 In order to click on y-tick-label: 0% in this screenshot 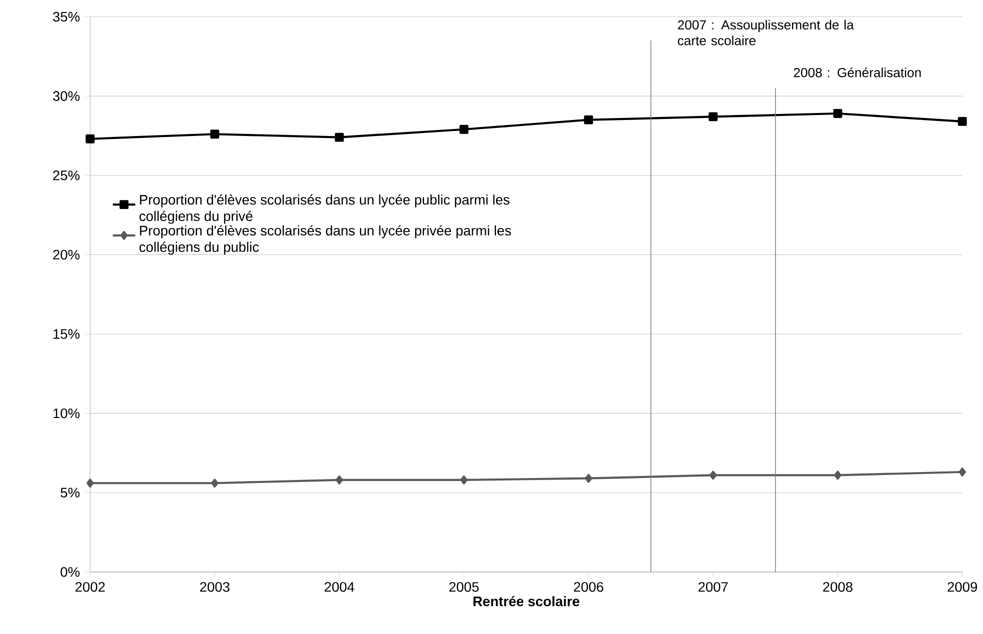, I will do `click(70, 572)`.